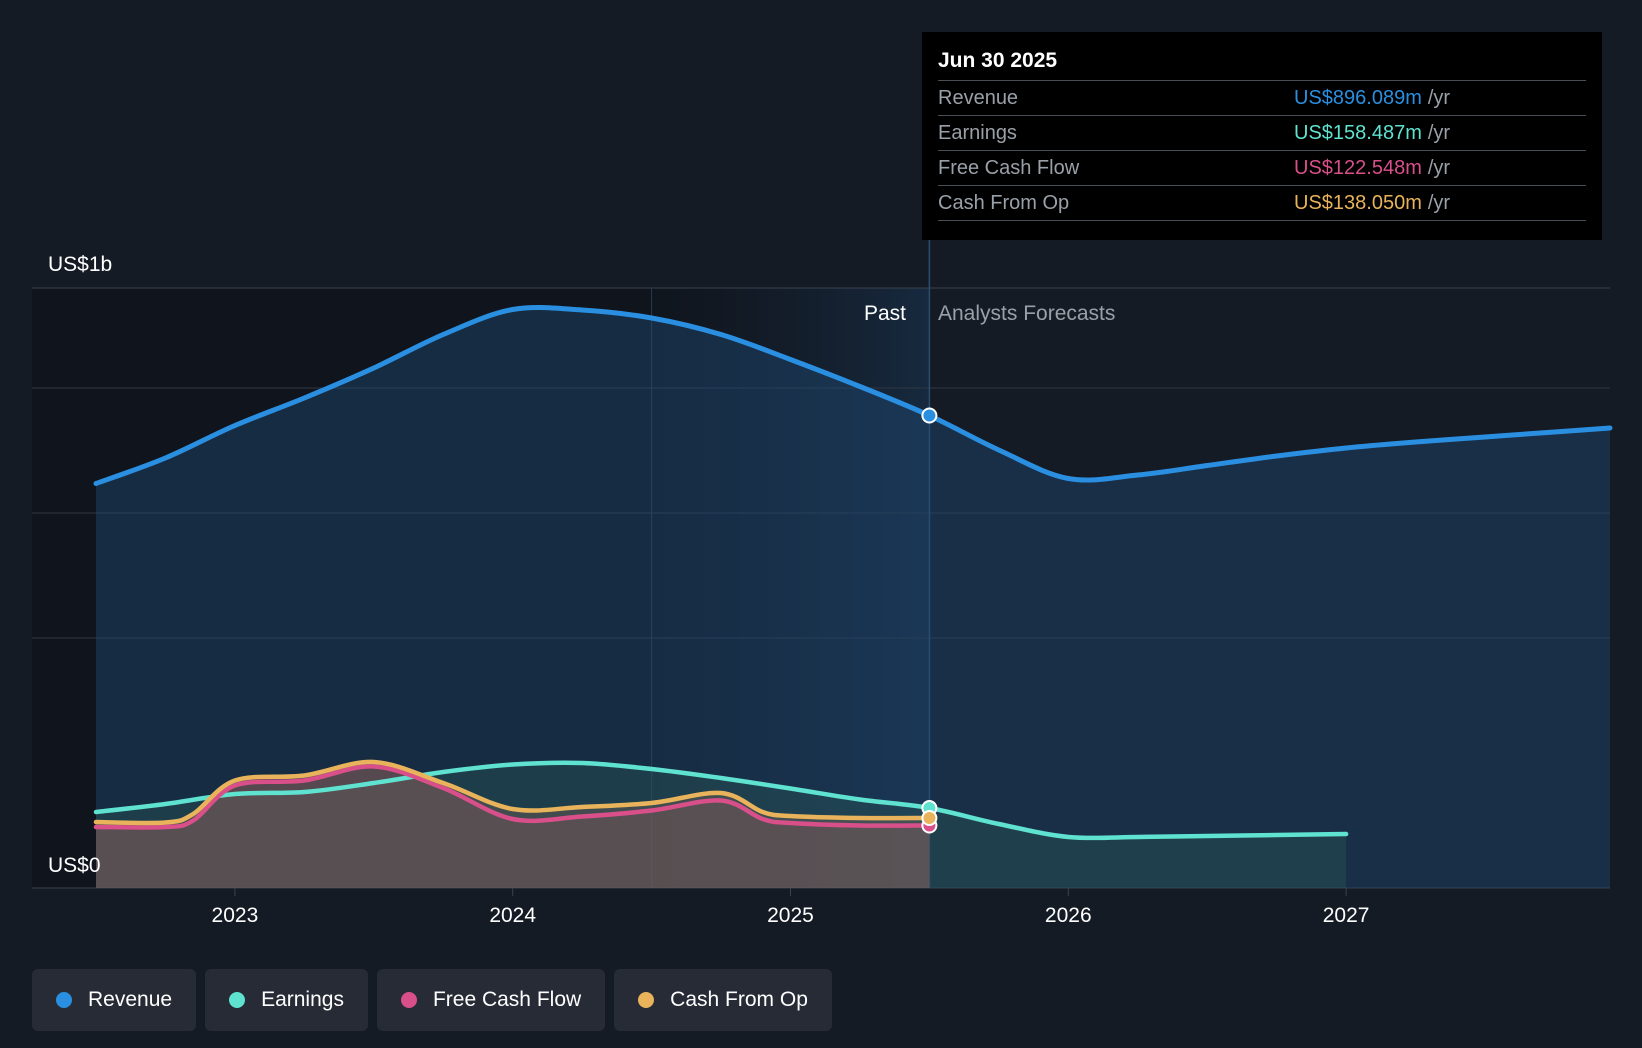  I want to click on free-cash-flow-line, so click(512, 797).